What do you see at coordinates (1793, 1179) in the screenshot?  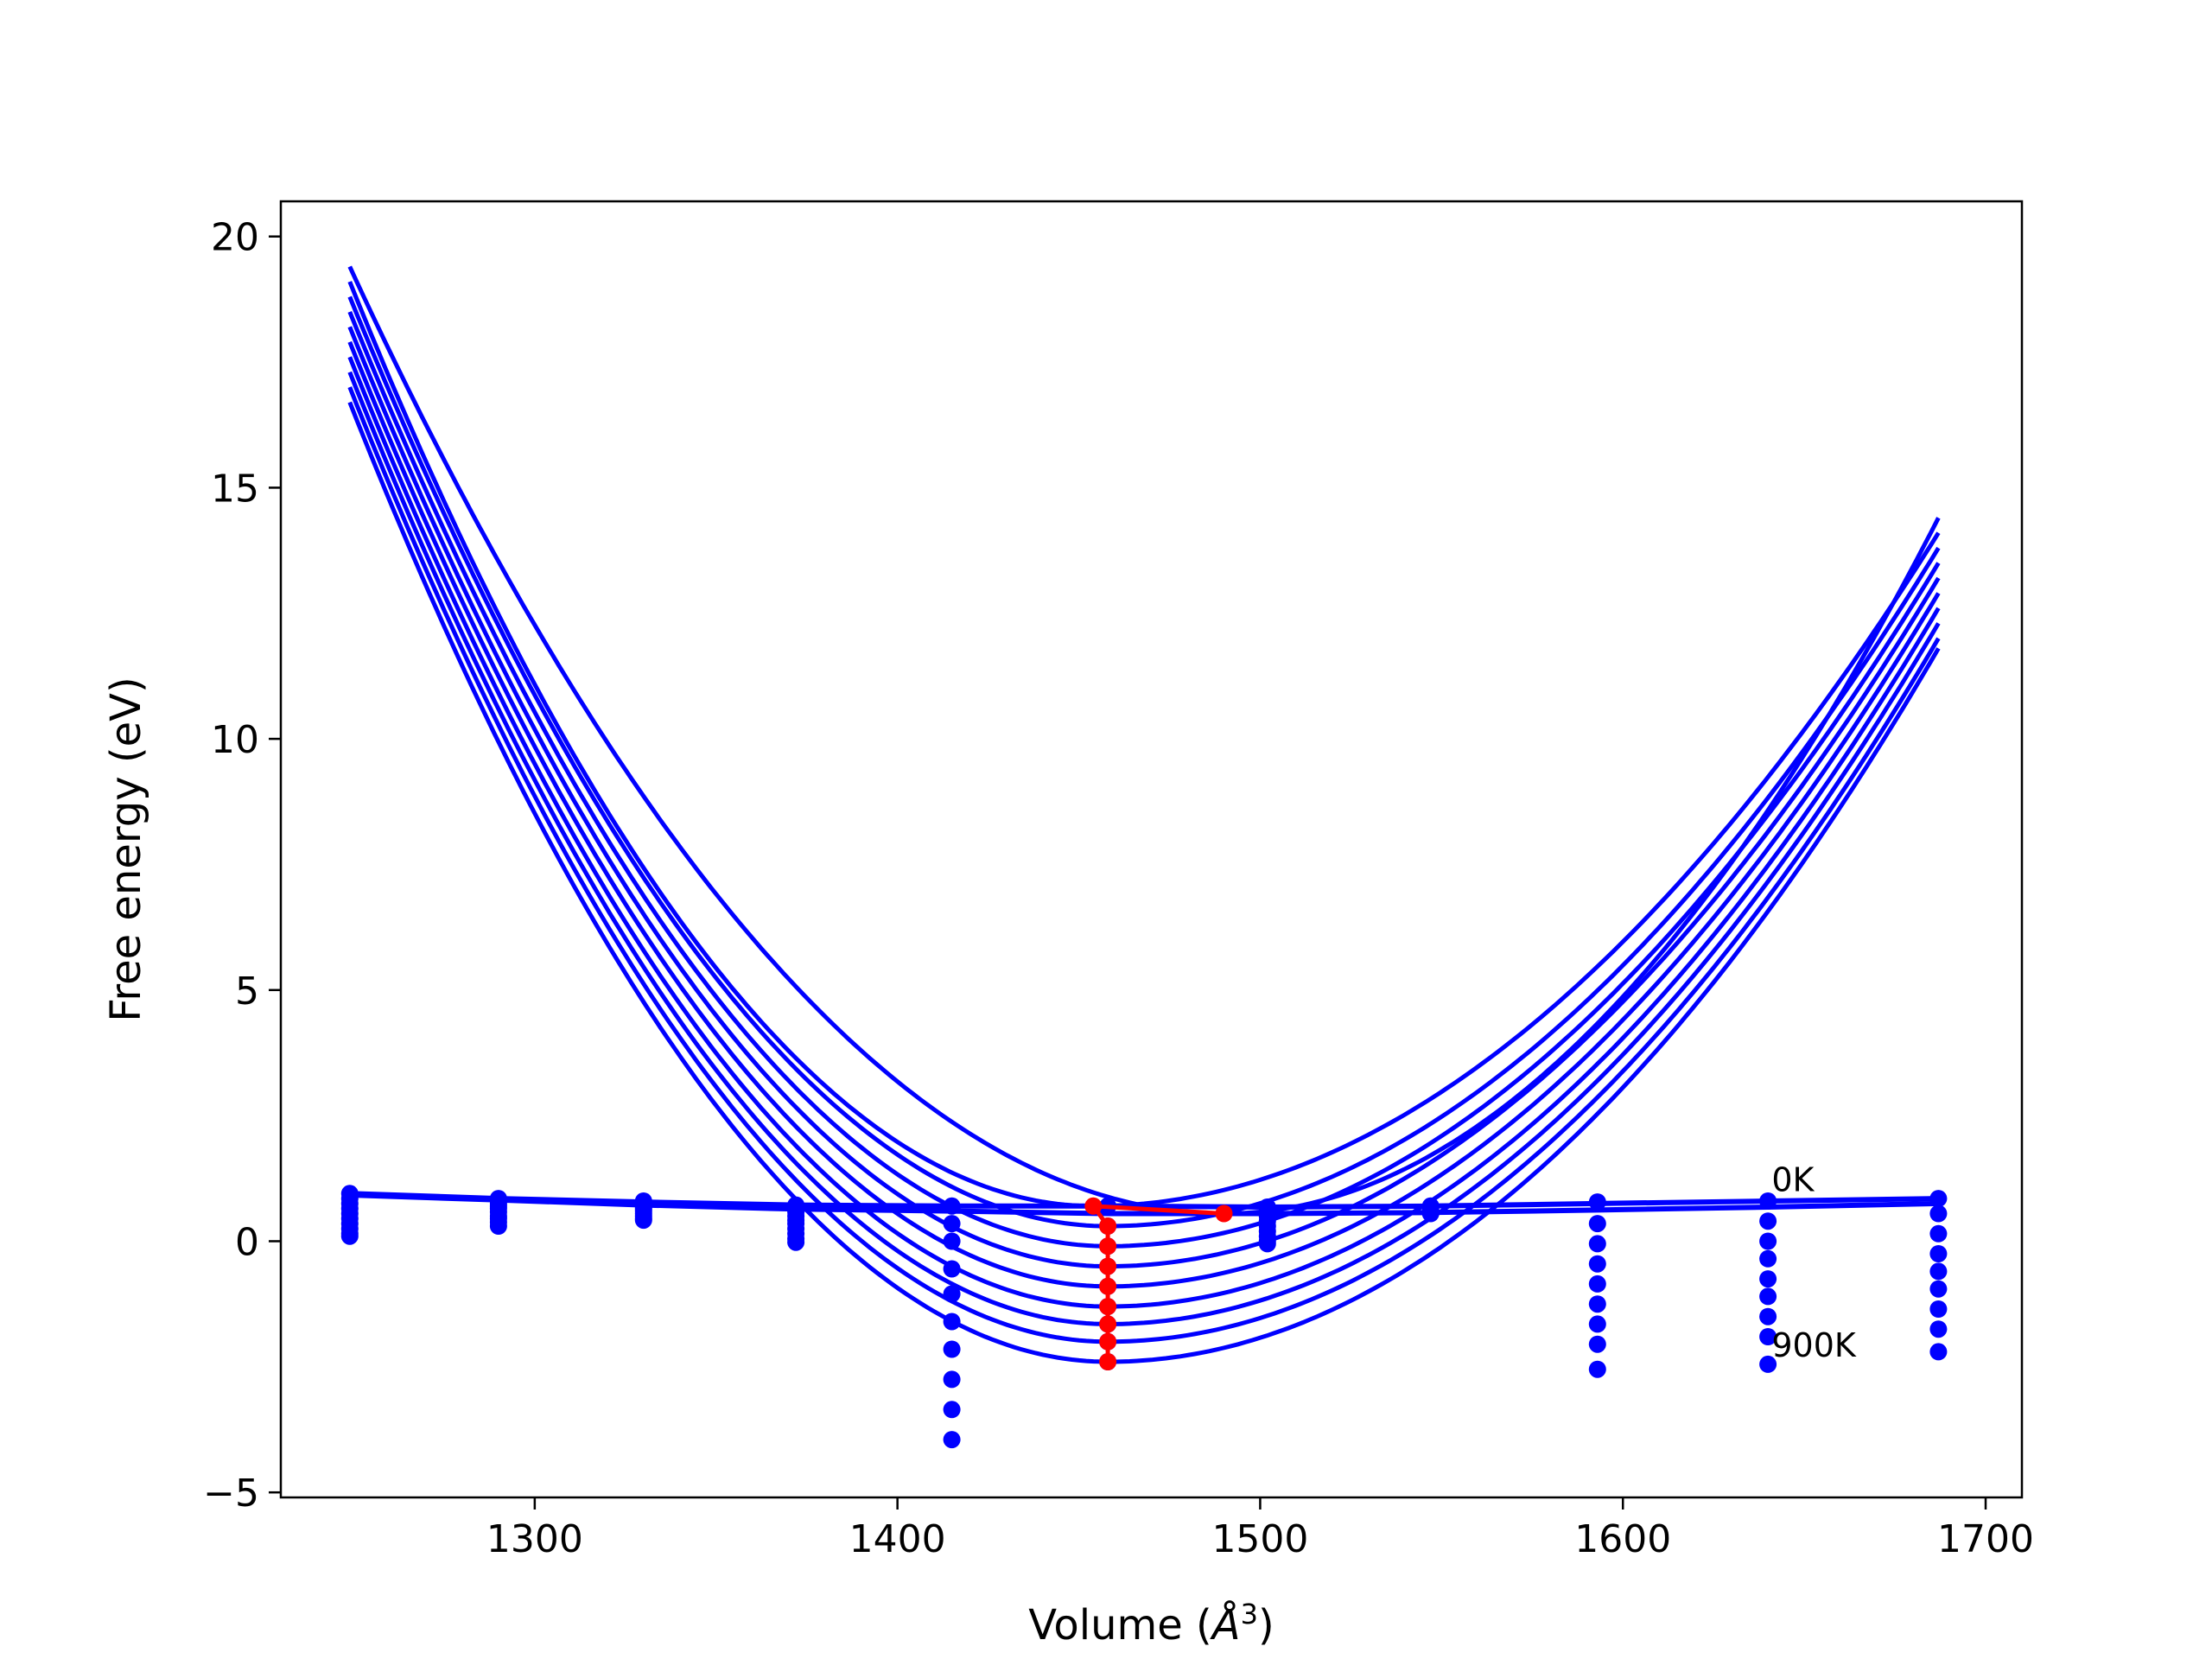 I see `annotation-label: 0K` at bounding box center [1793, 1179].